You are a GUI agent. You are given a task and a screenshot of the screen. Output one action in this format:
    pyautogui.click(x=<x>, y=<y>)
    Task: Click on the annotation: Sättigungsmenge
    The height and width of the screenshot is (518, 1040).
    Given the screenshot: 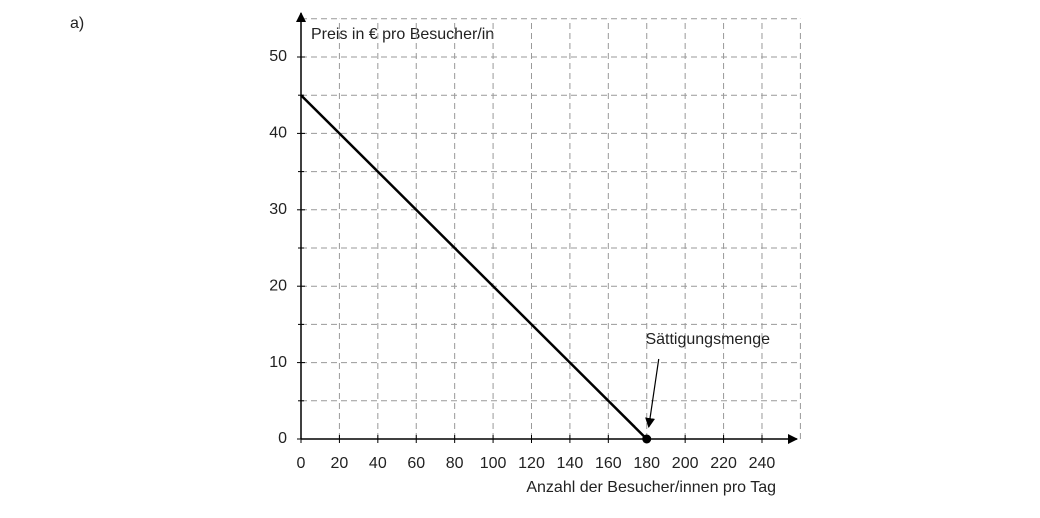 What is the action you would take?
    pyautogui.click(x=707, y=339)
    